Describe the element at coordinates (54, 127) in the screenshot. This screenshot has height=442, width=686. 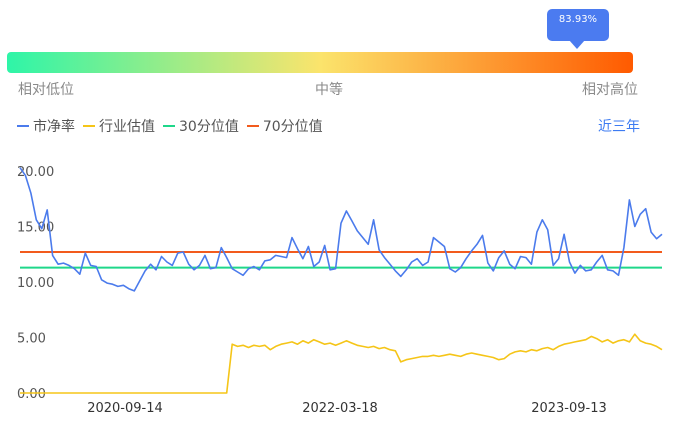
I see `legend-label: 市净率` at that location.